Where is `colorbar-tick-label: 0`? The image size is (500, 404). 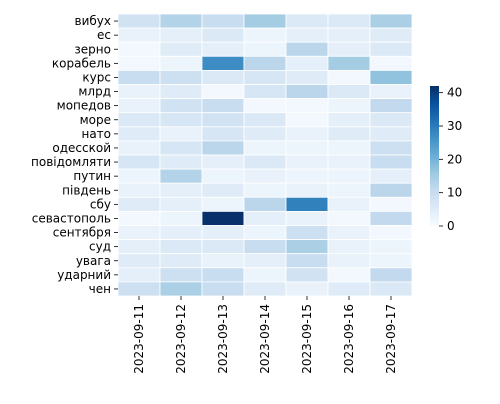
colorbar-tick-label: 0 is located at coordinates (451, 226).